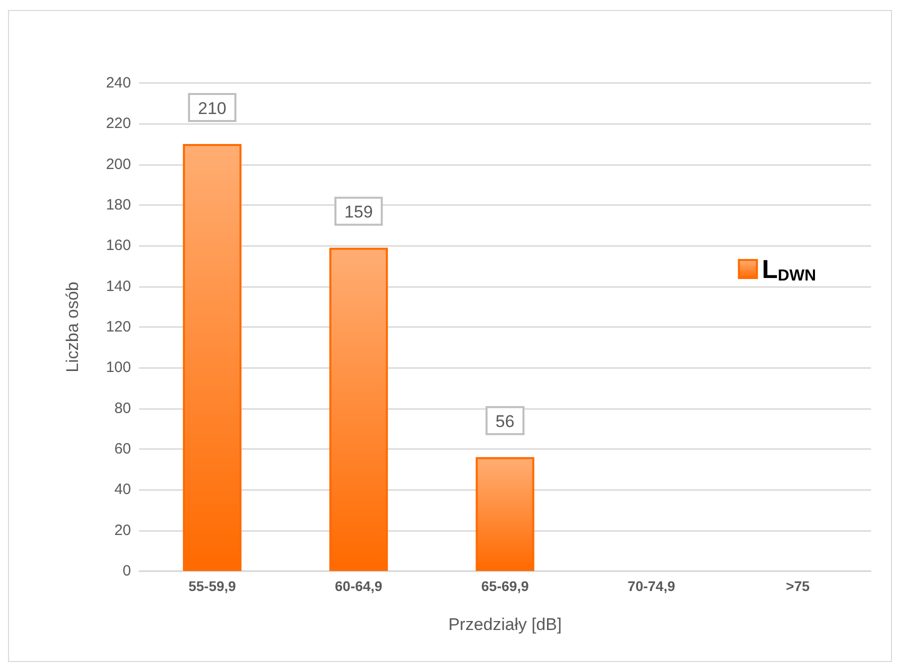  Describe the element at coordinates (358, 586) in the screenshot. I see `x-tick-label: 60-64,9` at that location.